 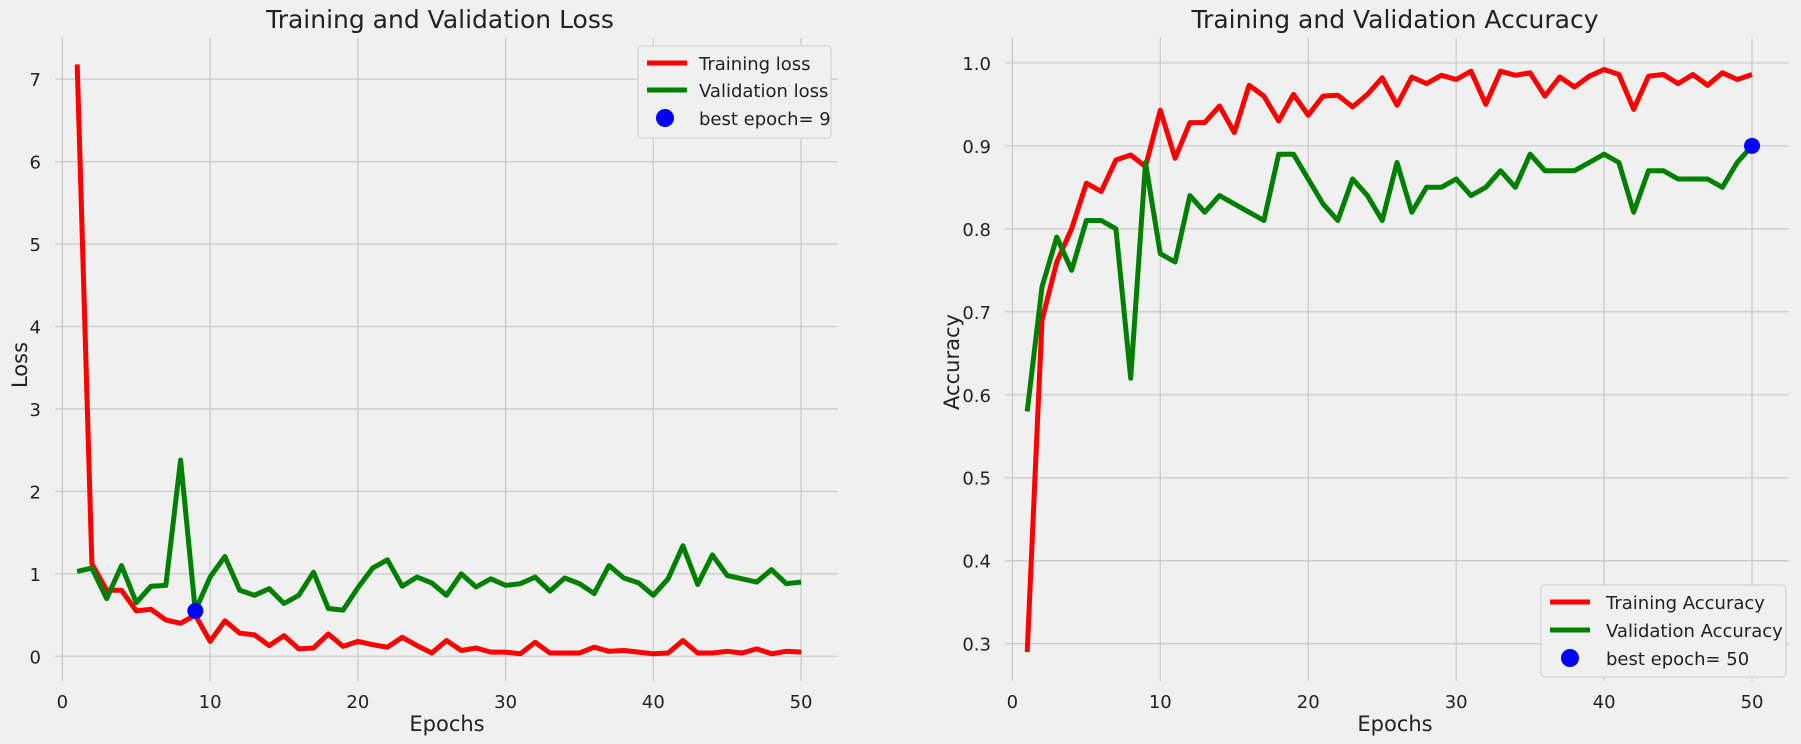 What do you see at coordinates (1012, 702) in the screenshot?
I see `accuracy-x-tick-0: 0` at bounding box center [1012, 702].